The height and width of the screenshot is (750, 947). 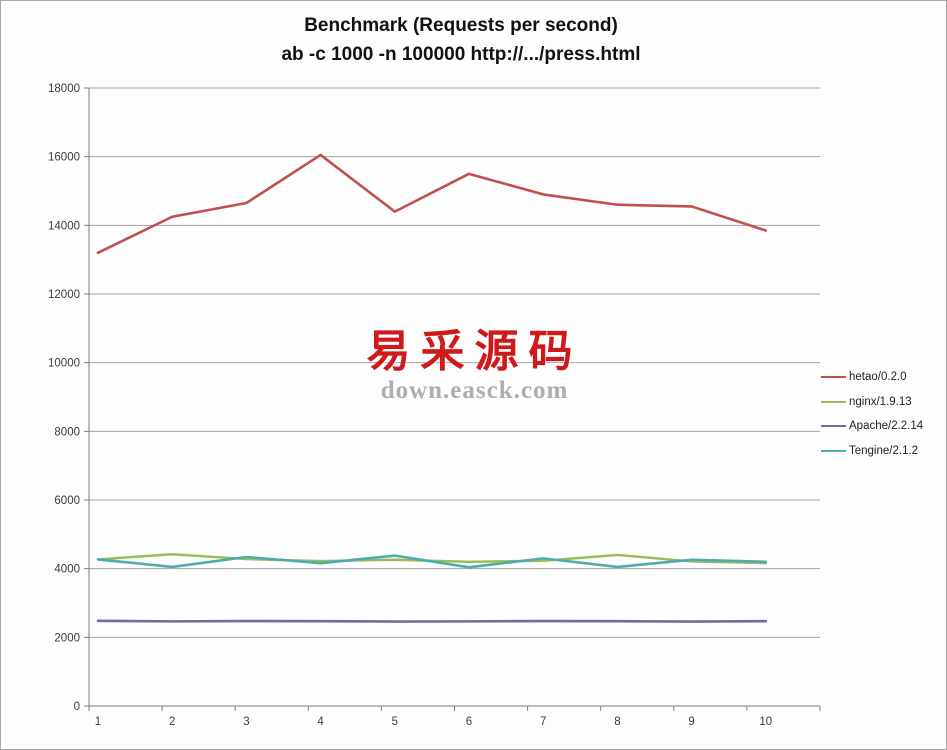 What do you see at coordinates (543, 722) in the screenshot?
I see `x-axis-label: 7` at bounding box center [543, 722].